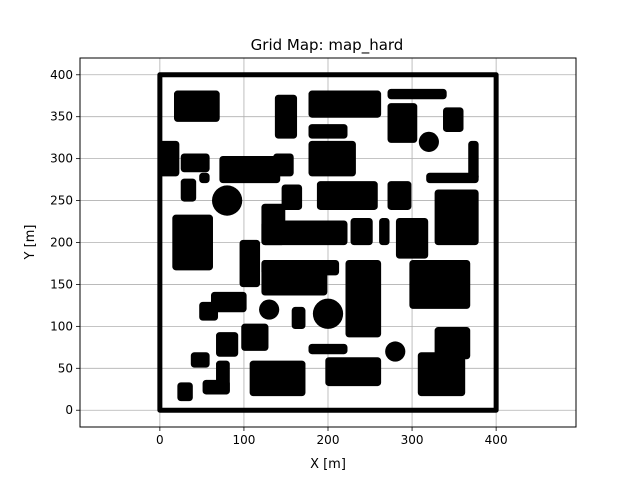  Describe the element at coordinates (61, 243) in the screenshot. I see `y-tick-label: 200` at that location.